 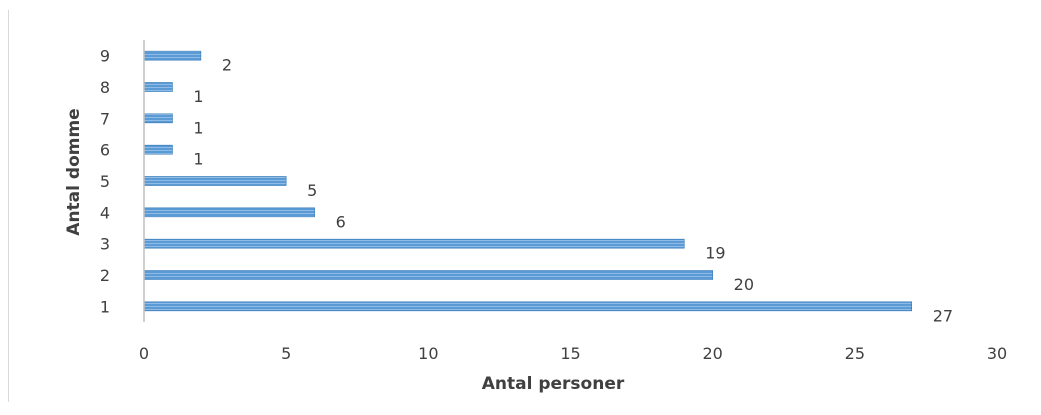 I want to click on data-label-5: 5, so click(x=312, y=190).